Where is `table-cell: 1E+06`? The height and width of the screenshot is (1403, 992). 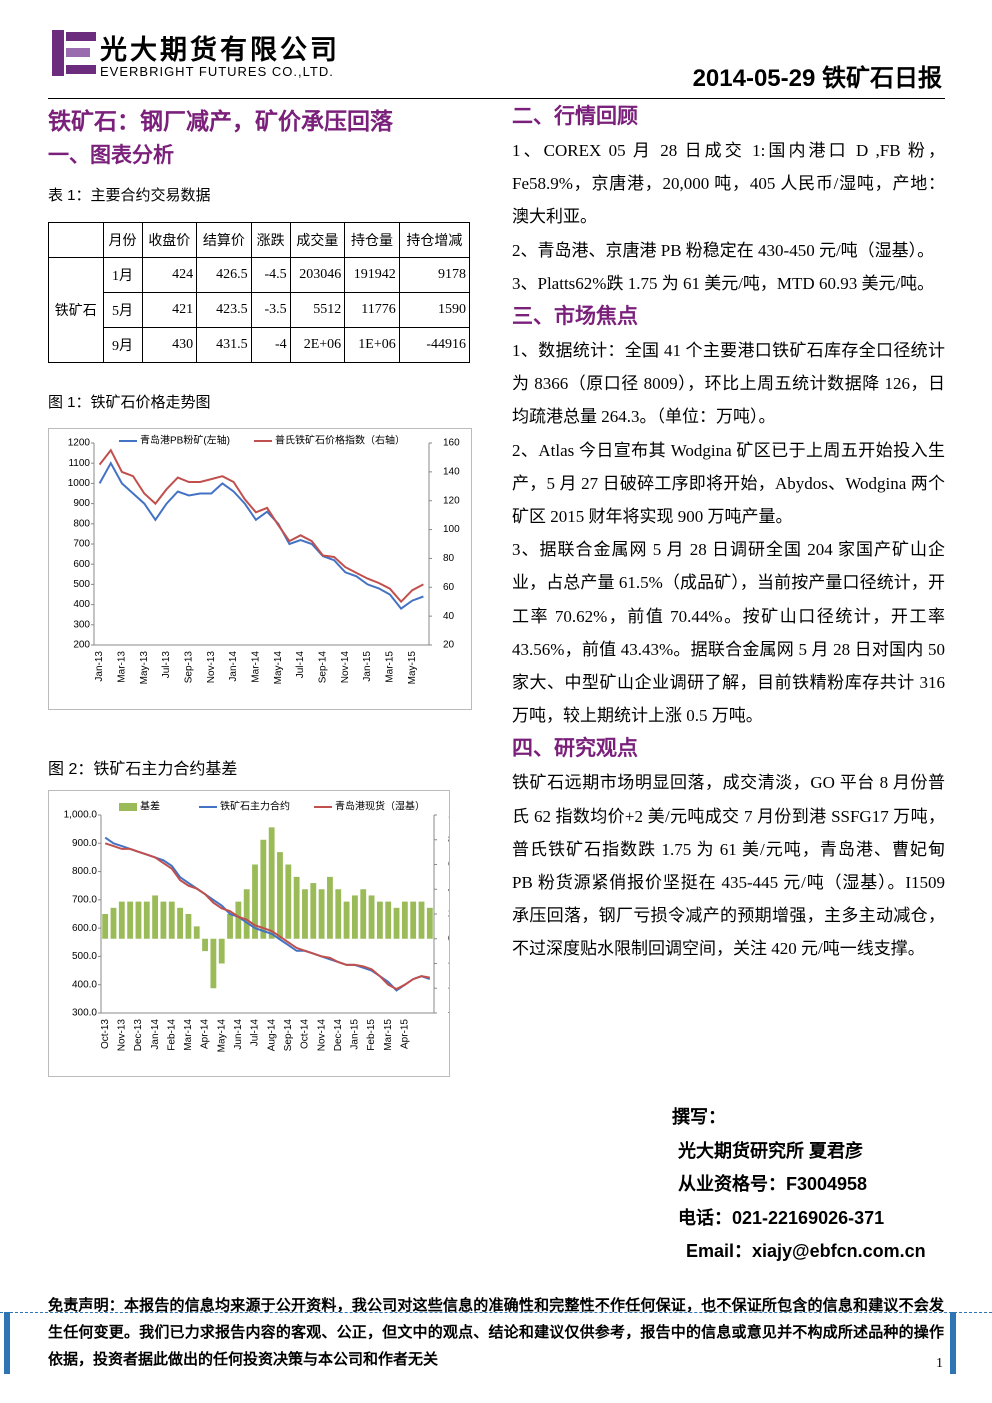
table-cell: 1E+06 is located at coordinates (372, 345).